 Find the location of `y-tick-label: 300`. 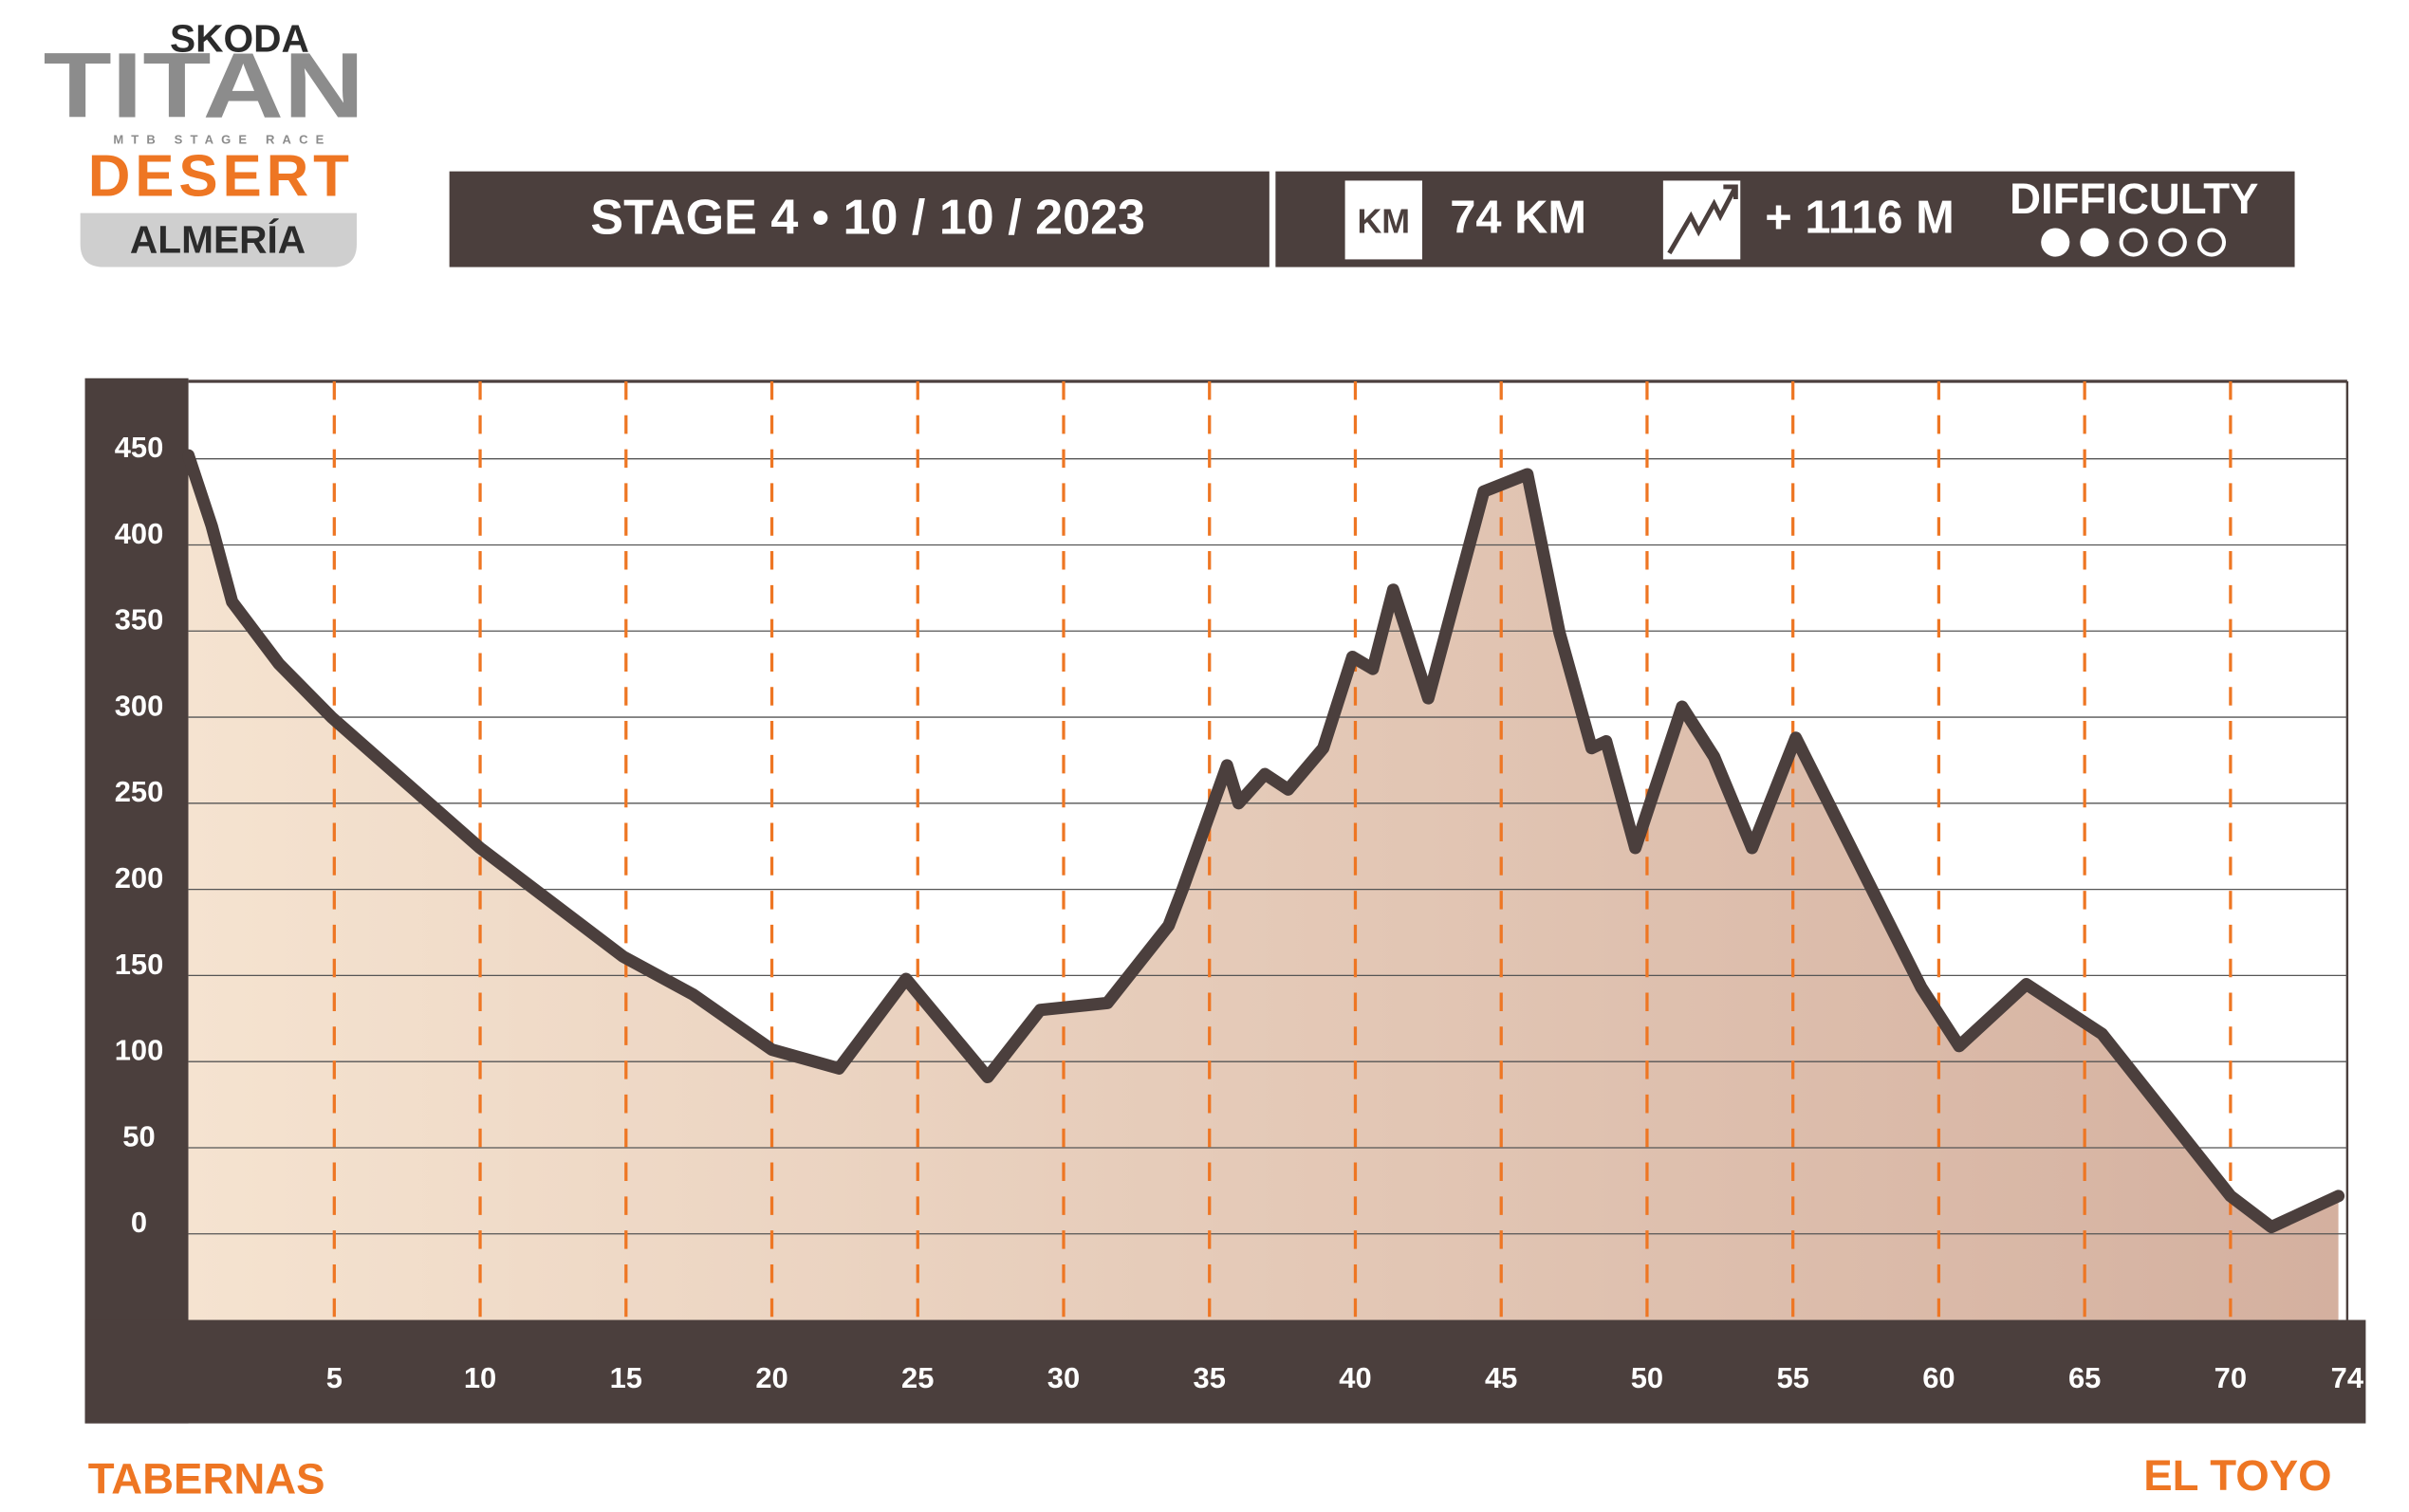

y-tick-label: 300 is located at coordinates (139, 705).